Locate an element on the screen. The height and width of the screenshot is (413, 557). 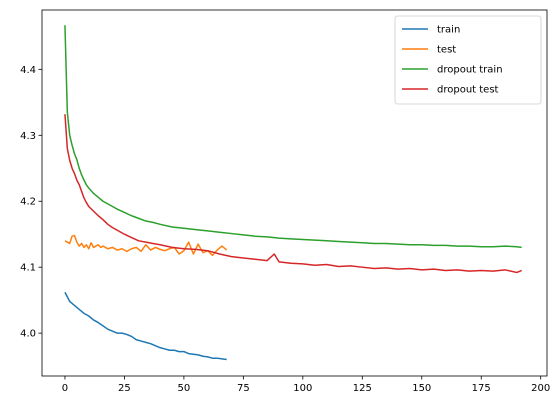
x-tick-label: 0 is located at coordinates (65, 388).